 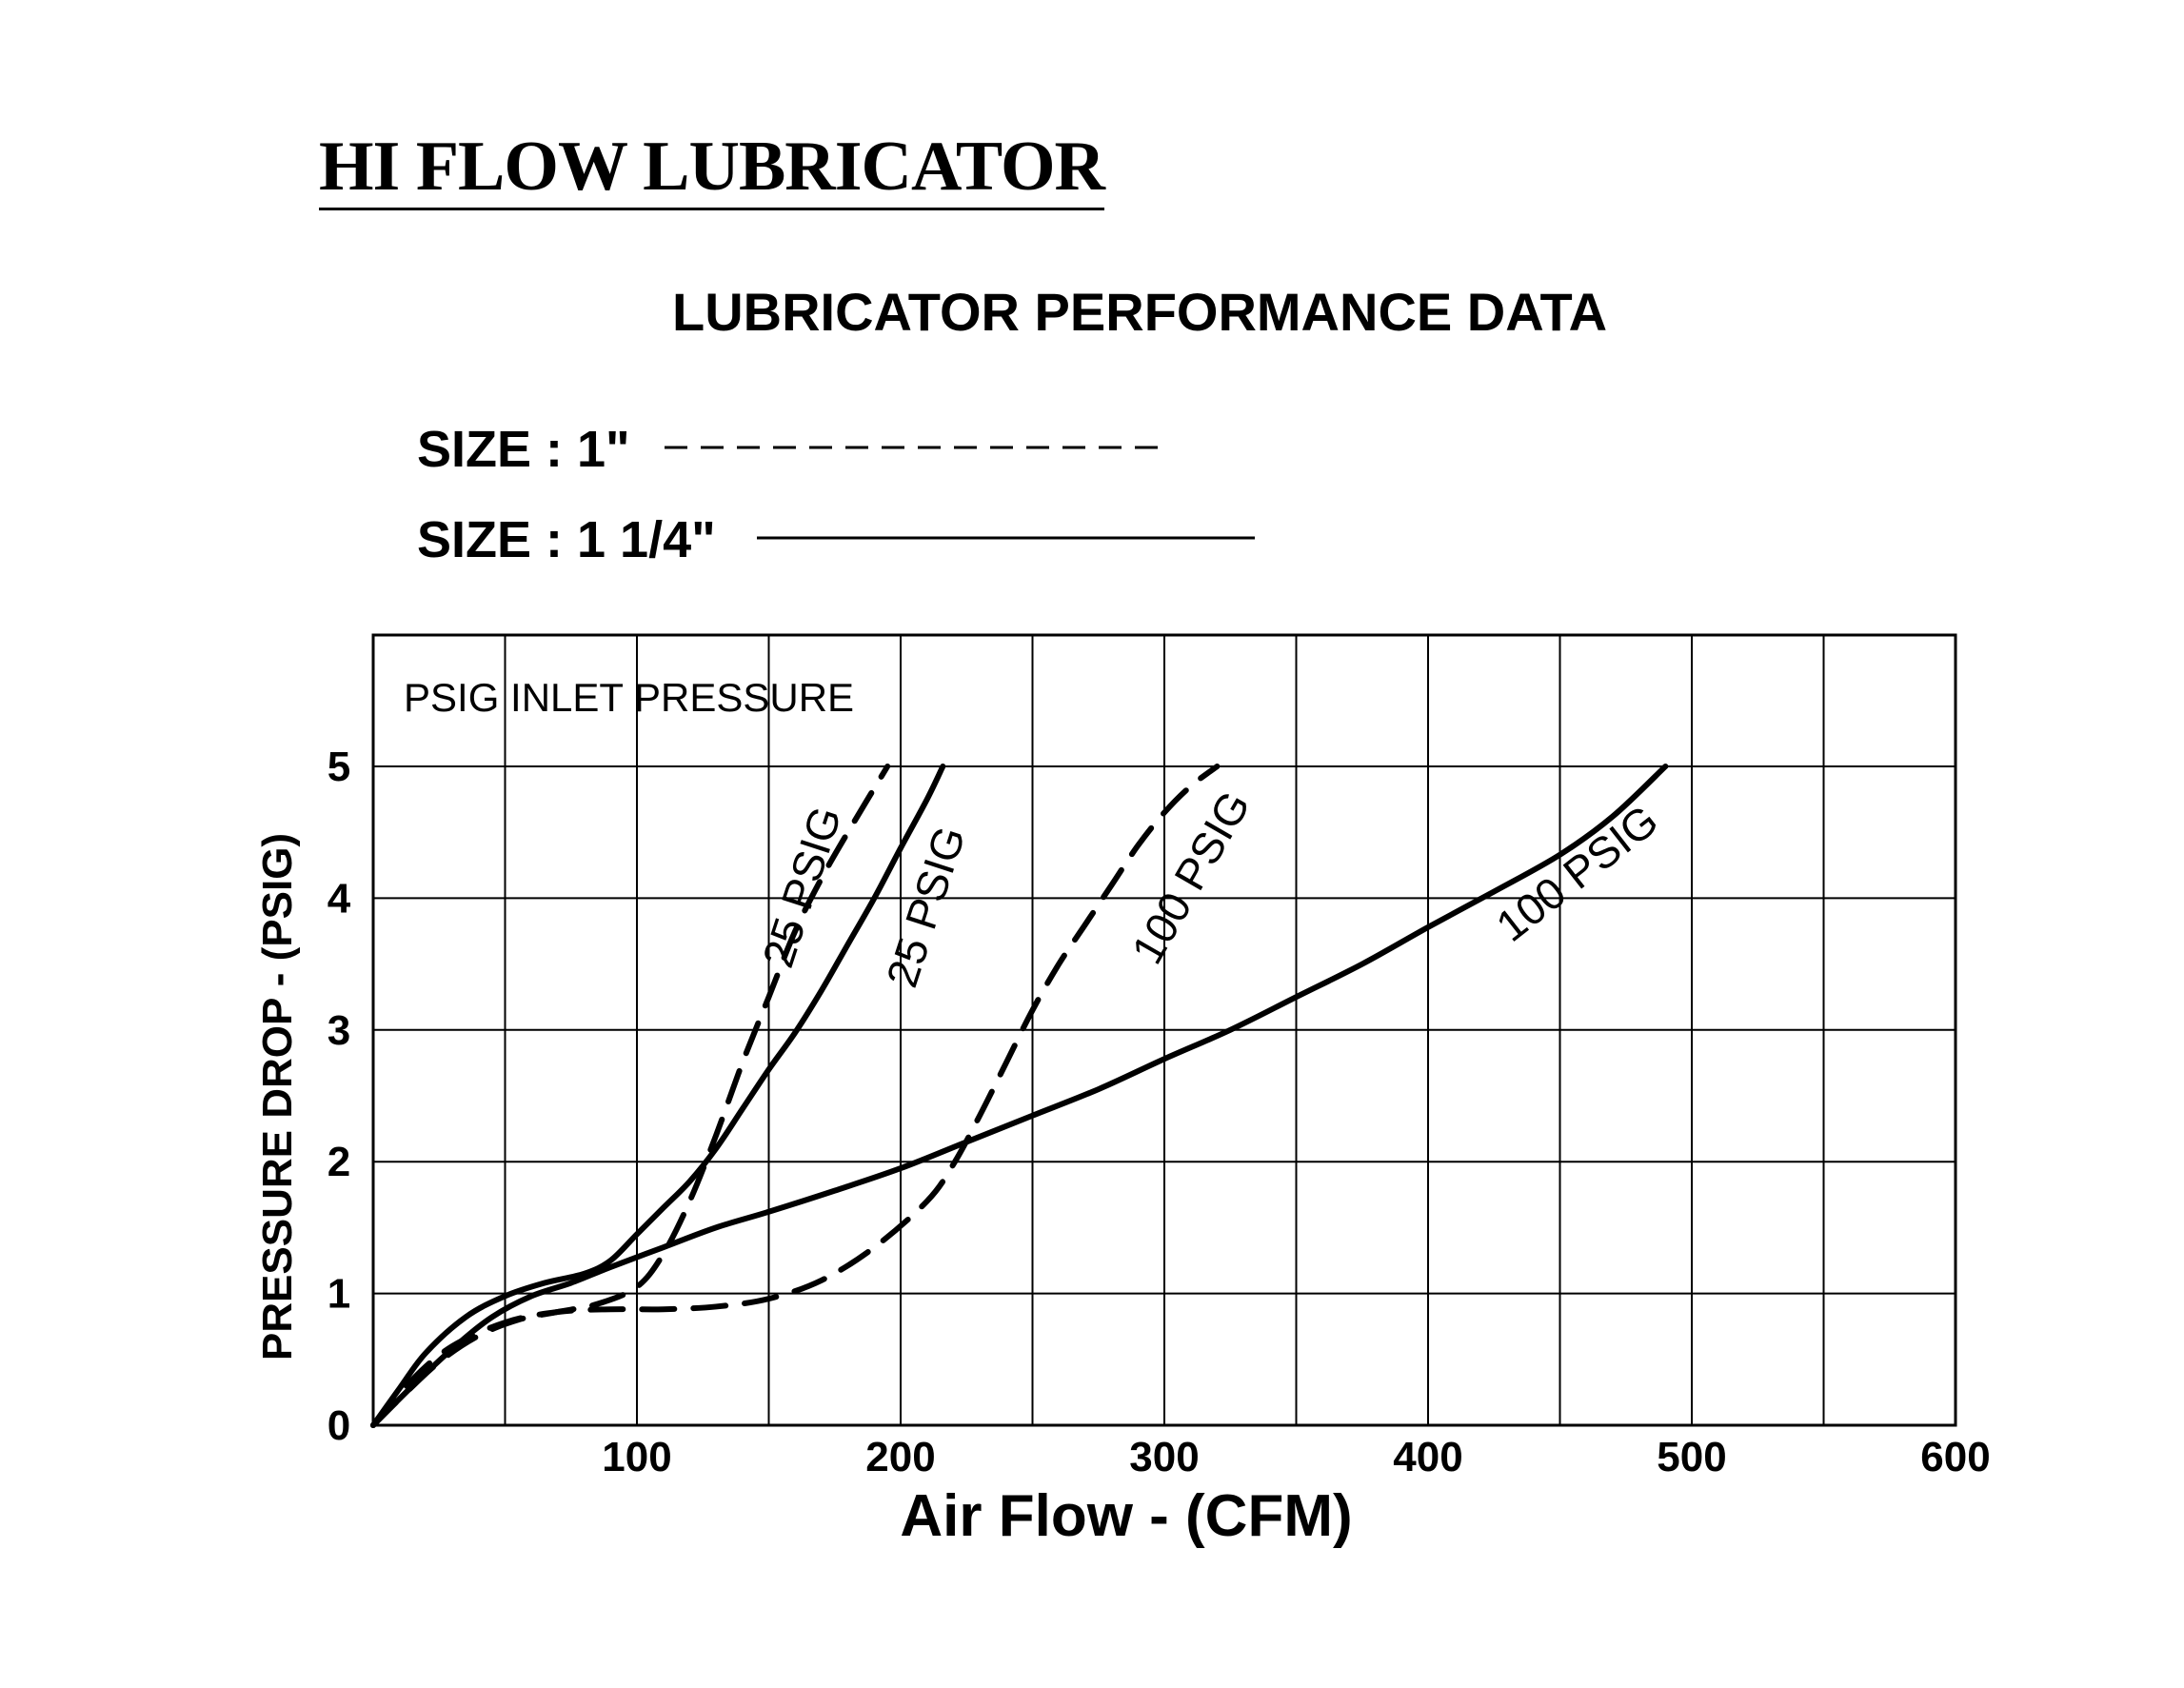 I want to click on x-axis-title: Air Flow - (CFM), so click(x=1126, y=1516).